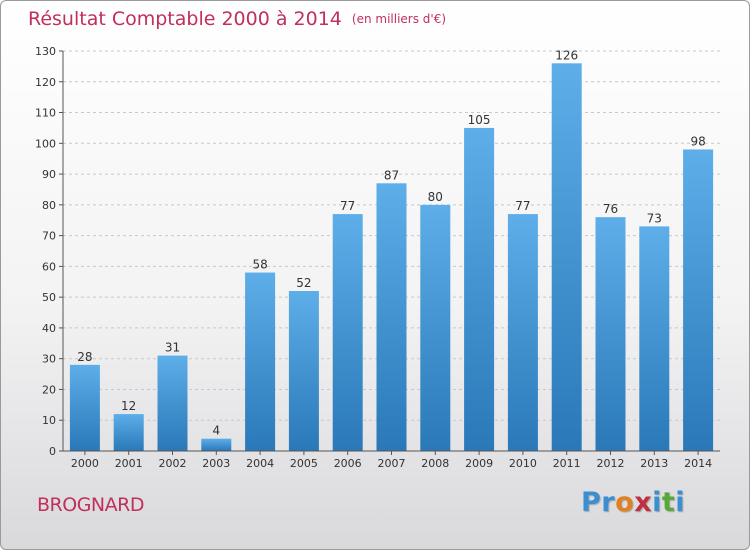 The height and width of the screenshot is (550, 750). Describe the element at coordinates (391, 175) in the screenshot. I see `value-label-2007: 87` at that location.